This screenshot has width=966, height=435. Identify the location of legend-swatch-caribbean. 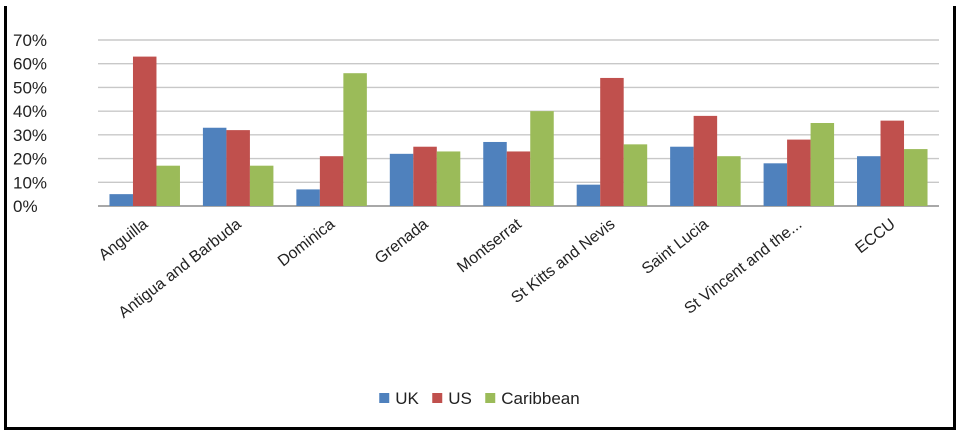
(490, 398).